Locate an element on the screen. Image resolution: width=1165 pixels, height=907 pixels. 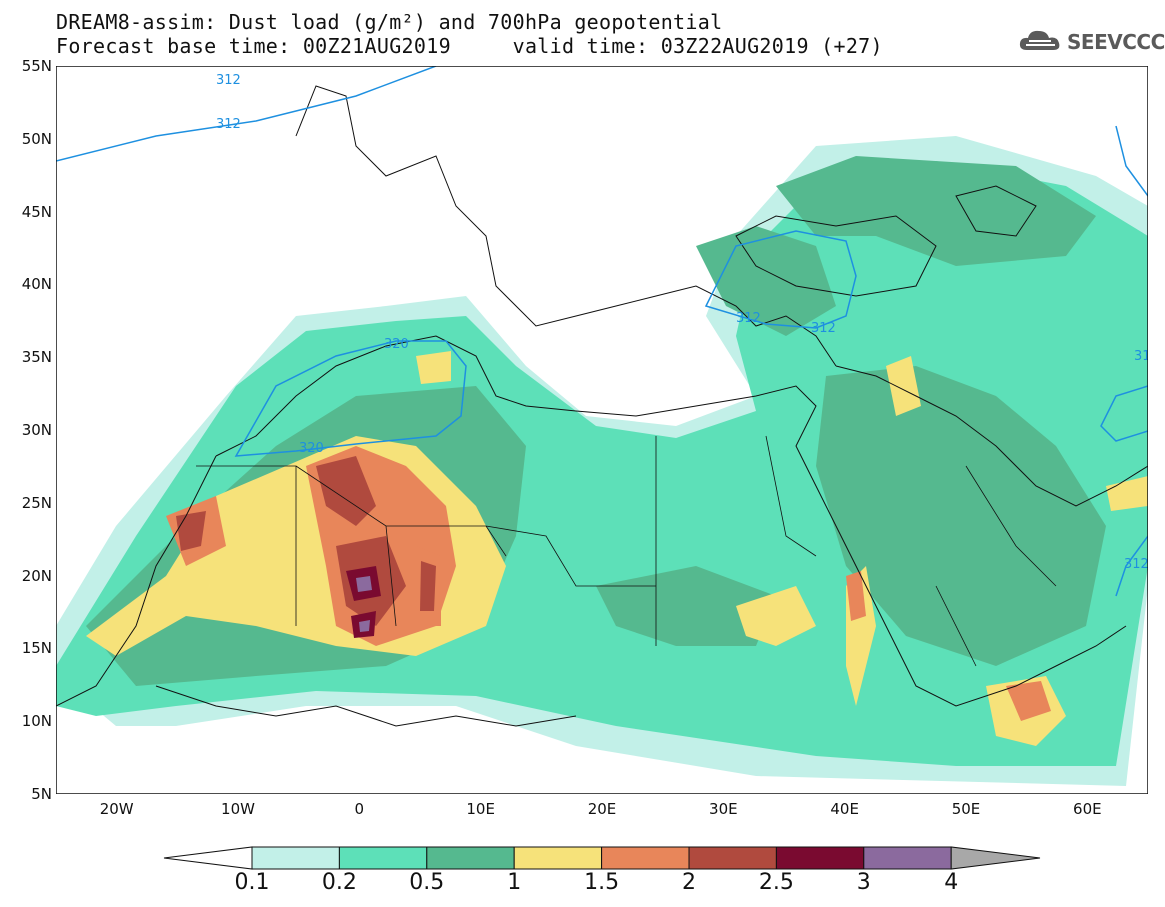
longitude-tick-label: 30E is located at coordinates (723, 809).